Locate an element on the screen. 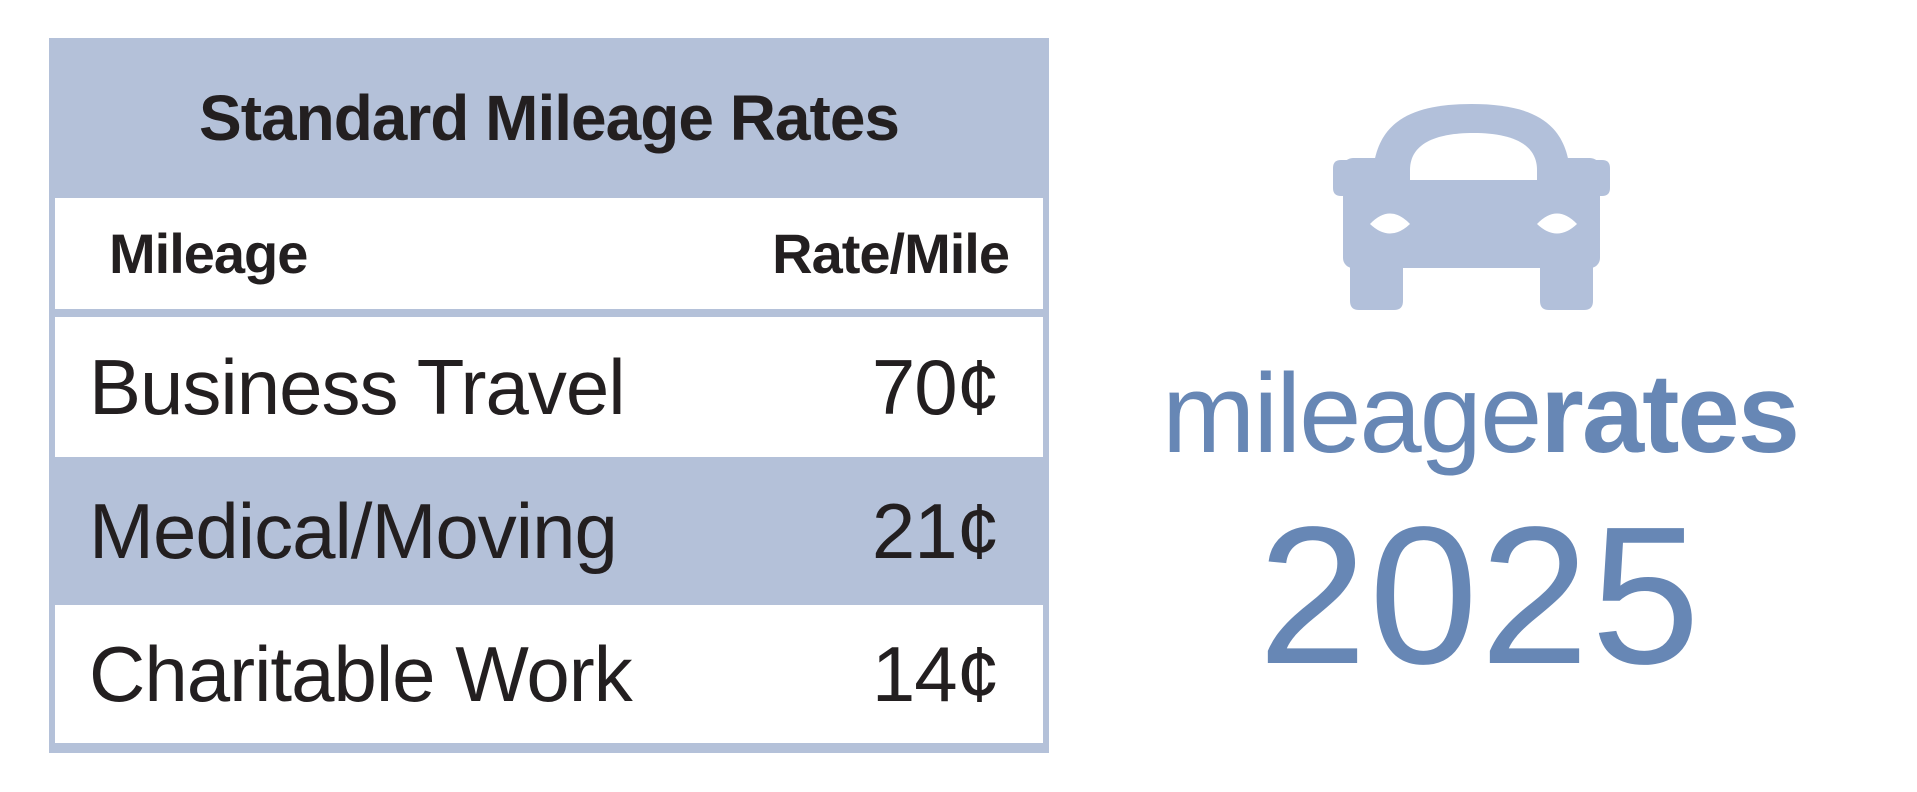  column-header-rate-per-mile: Rate/Mile is located at coordinates (891, 253).